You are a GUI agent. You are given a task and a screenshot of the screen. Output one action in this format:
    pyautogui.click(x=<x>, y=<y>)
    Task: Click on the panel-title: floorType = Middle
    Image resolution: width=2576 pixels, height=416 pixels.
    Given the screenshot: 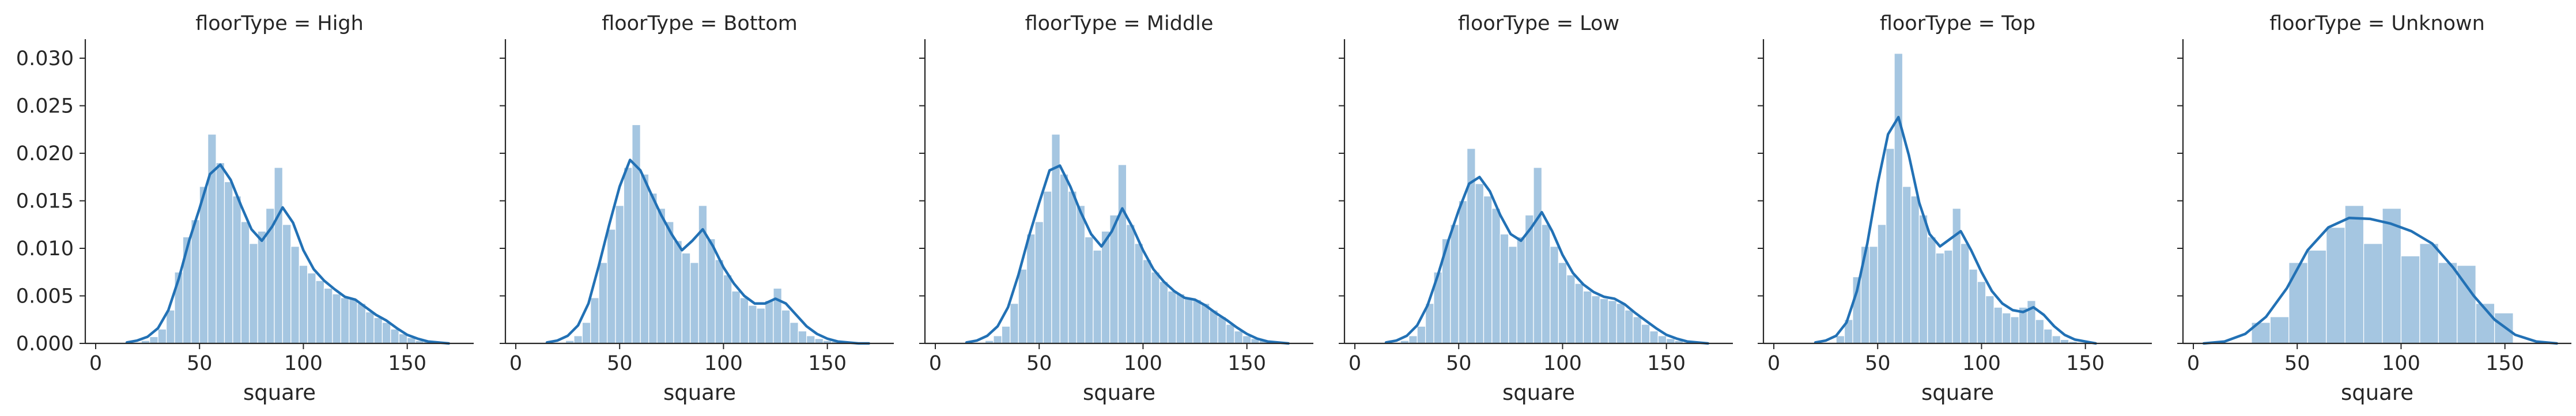 What is the action you would take?
    pyautogui.click(x=1119, y=24)
    